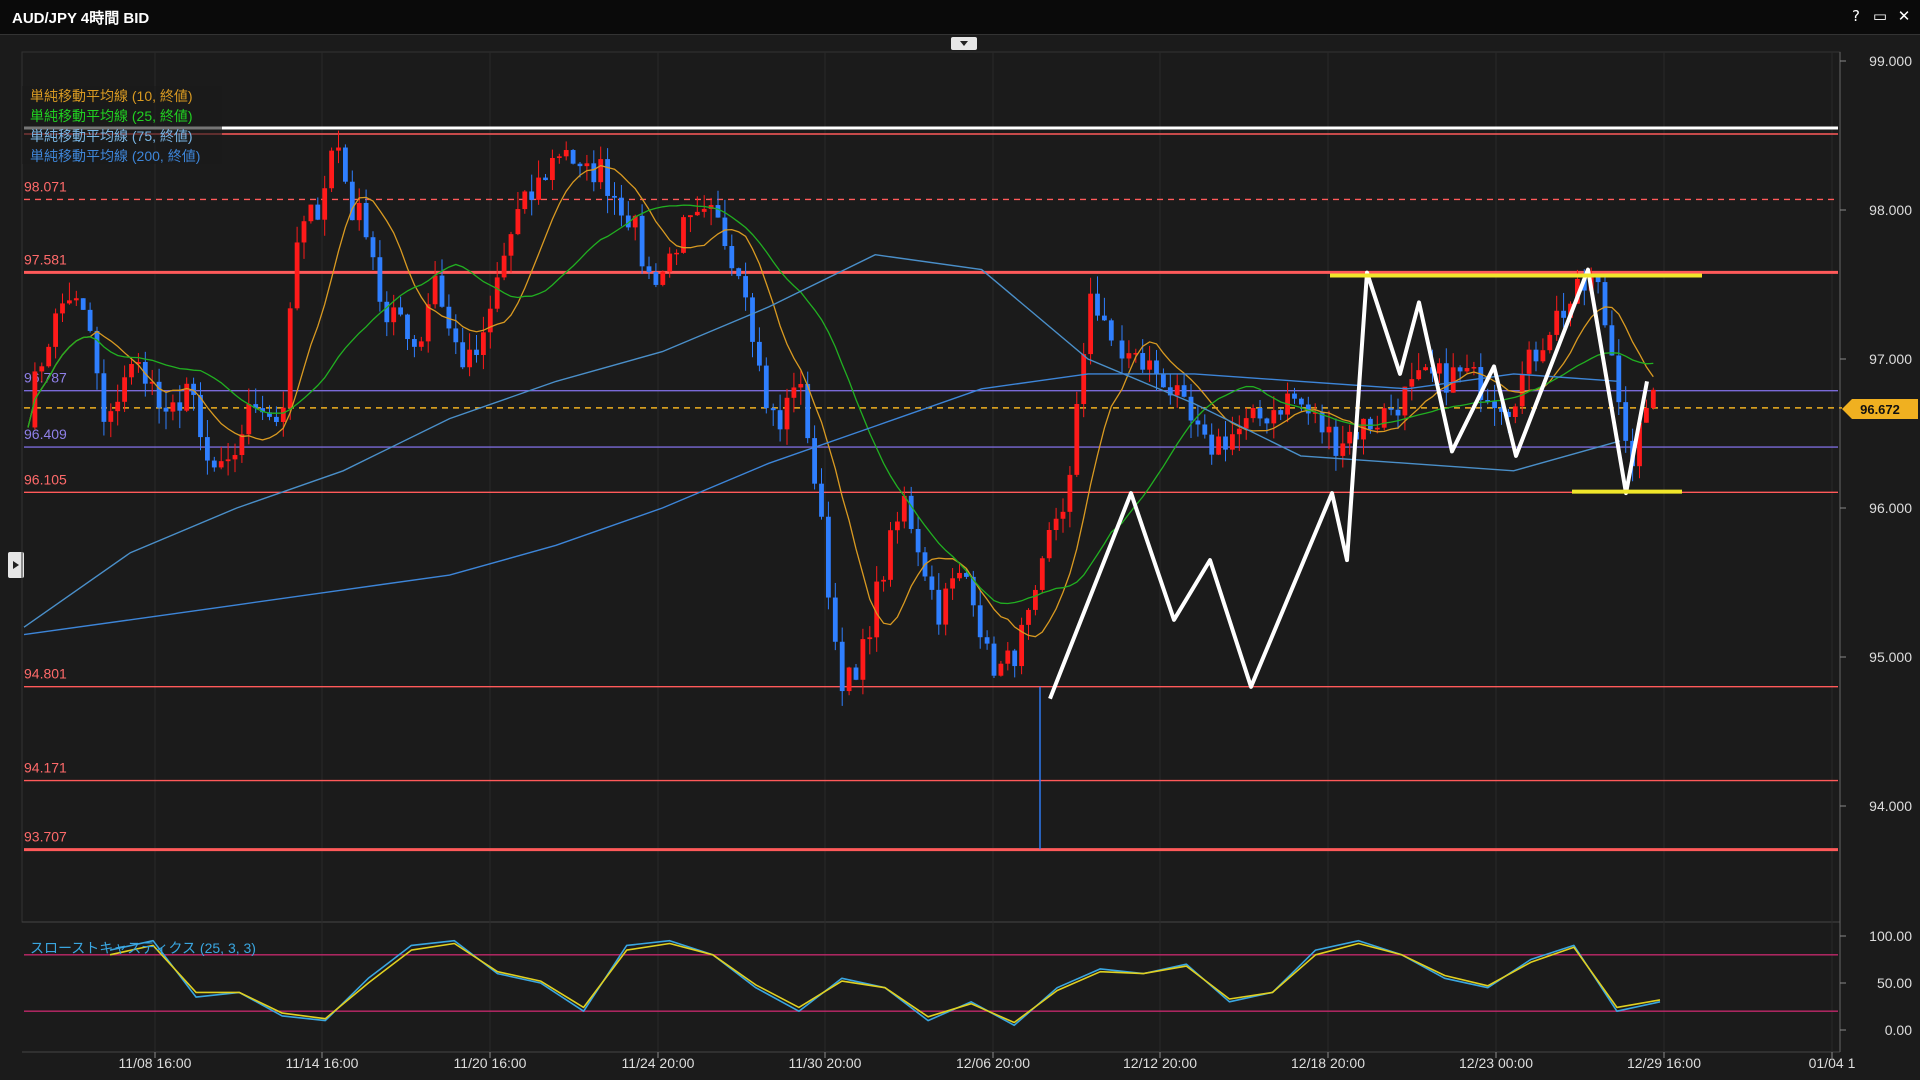 Image resolution: width=1920 pixels, height=1080 pixels. Describe the element at coordinates (1348, 483) in the screenshot. I see `zigzag-line` at that location.